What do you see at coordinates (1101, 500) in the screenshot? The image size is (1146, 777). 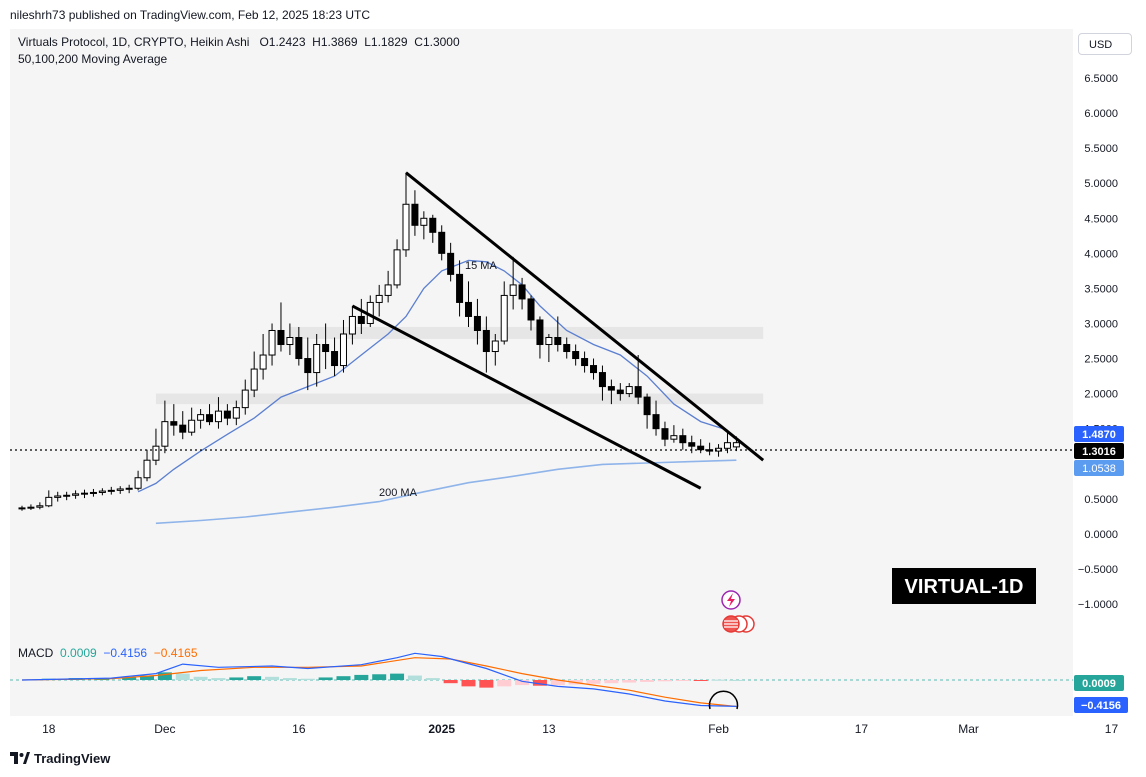 I see `y-tick-label: 0.5000` at bounding box center [1101, 500].